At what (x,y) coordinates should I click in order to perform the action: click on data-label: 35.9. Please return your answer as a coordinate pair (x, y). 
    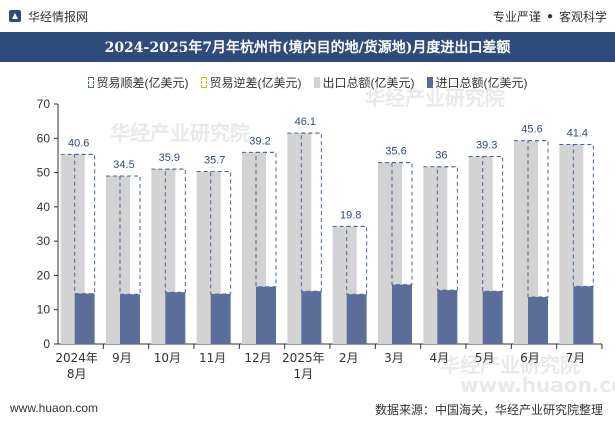
    Looking at the image, I should click on (169, 158).